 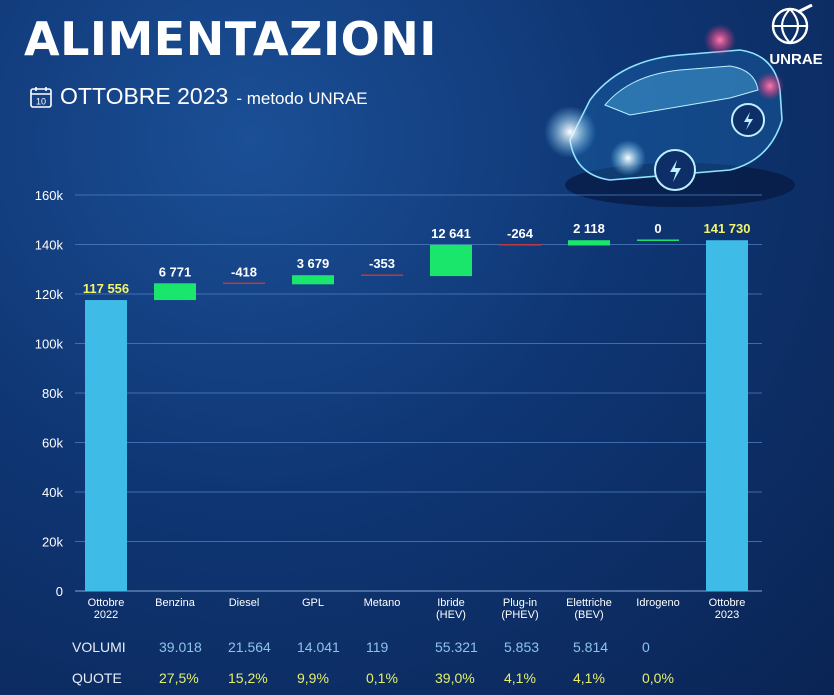 I want to click on x-tick-label: Benzina, so click(x=175, y=603).